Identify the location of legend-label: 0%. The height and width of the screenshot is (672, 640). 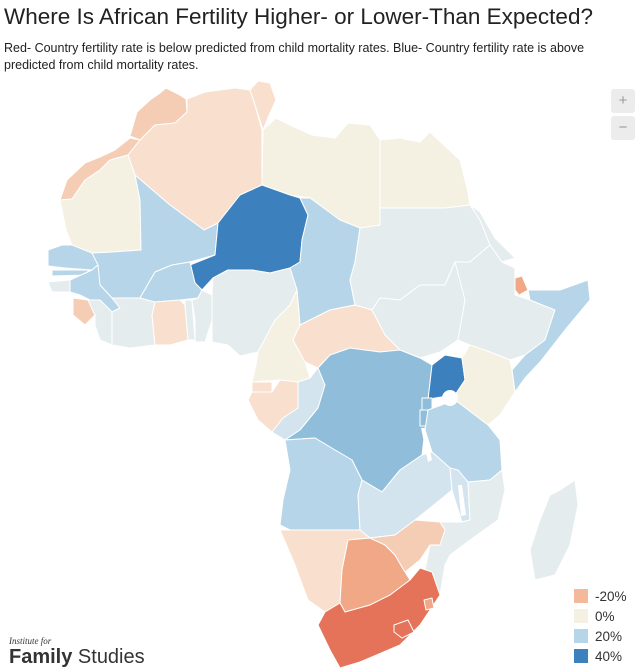
(605, 616).